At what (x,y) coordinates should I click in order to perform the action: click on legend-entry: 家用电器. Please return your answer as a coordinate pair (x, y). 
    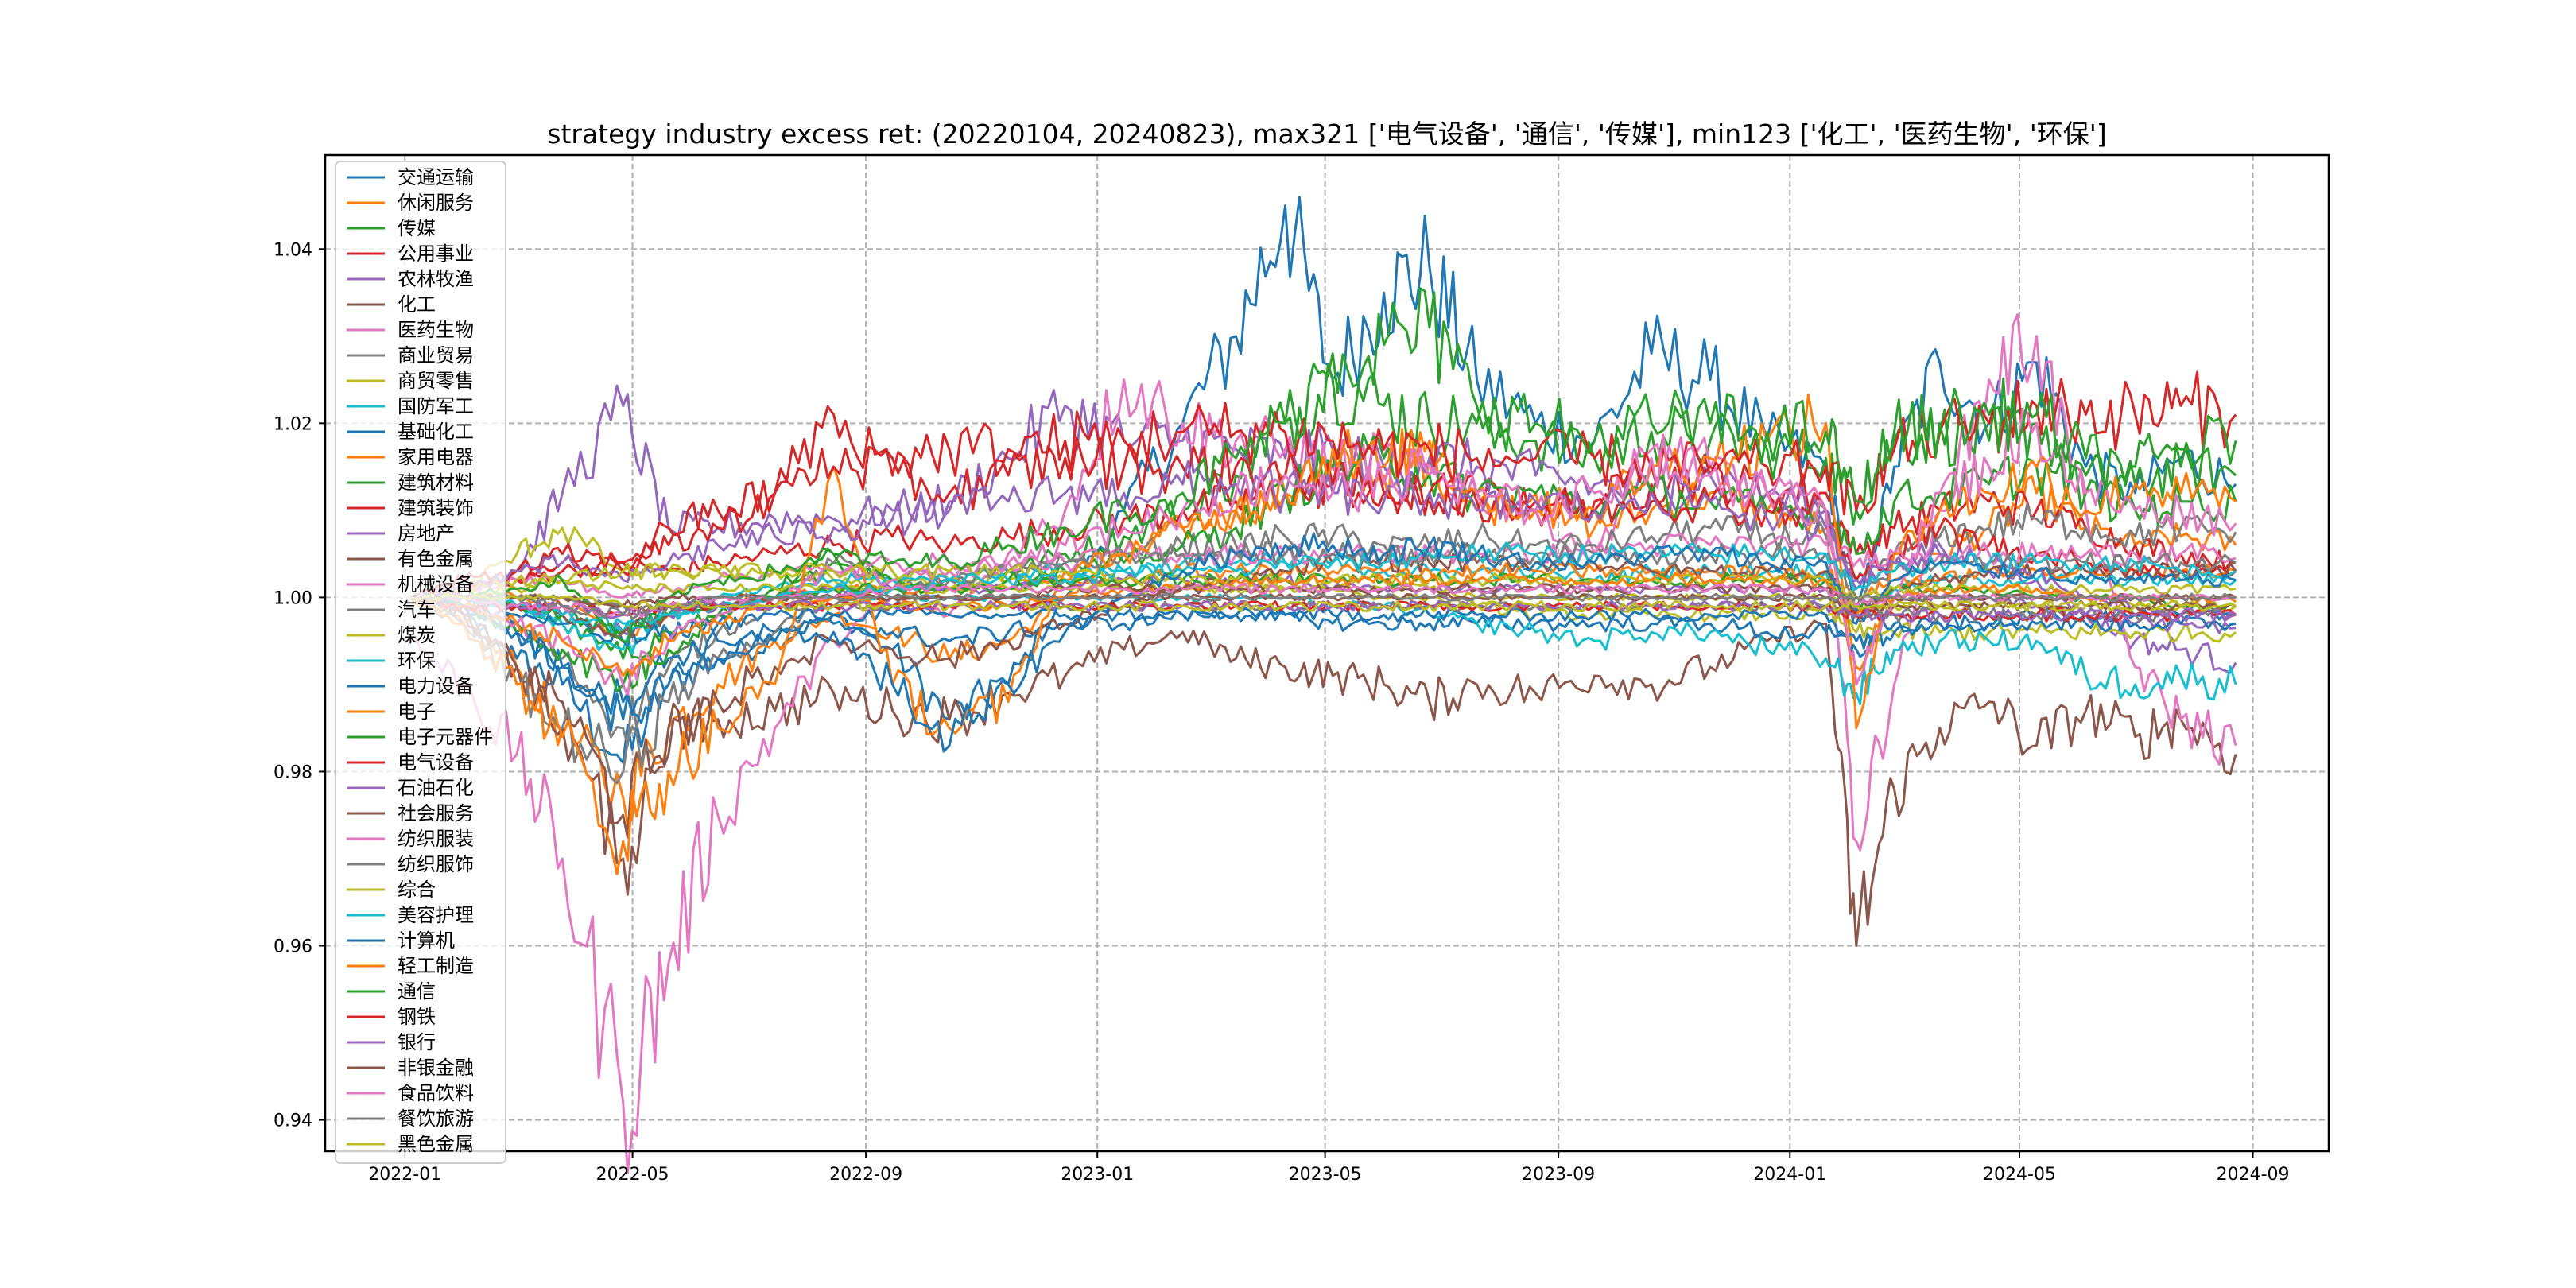
    Looking at the image, I should click on (411, 457).